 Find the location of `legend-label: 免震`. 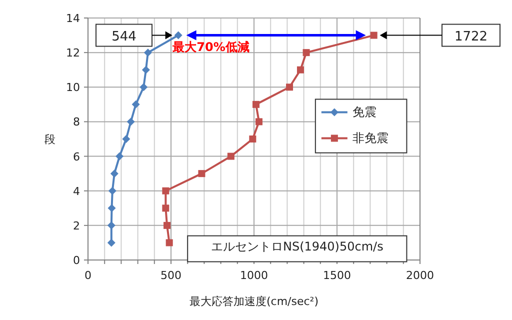

legend-label: 免震 is located at coordinates (364, 112).